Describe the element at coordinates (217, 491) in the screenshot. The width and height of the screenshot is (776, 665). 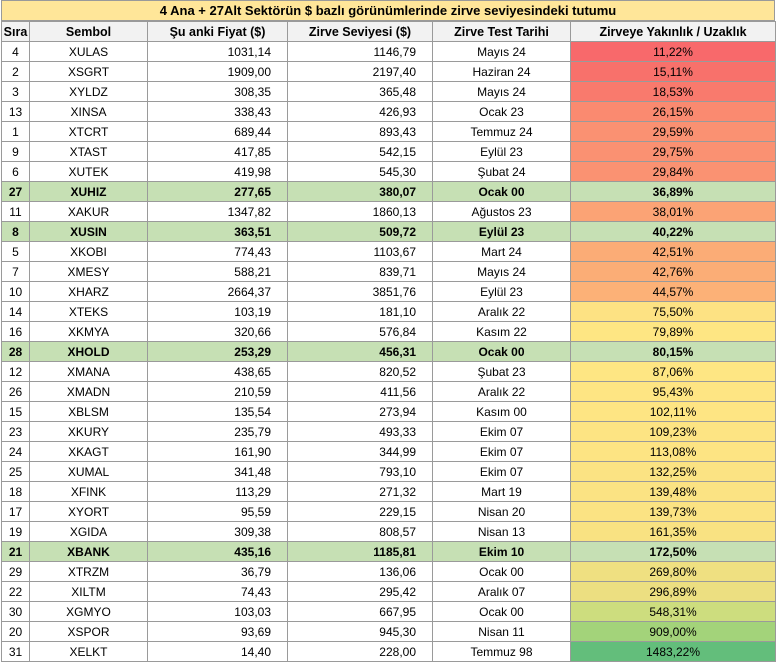
I see `cell-fiyat: 113,29` at that location.